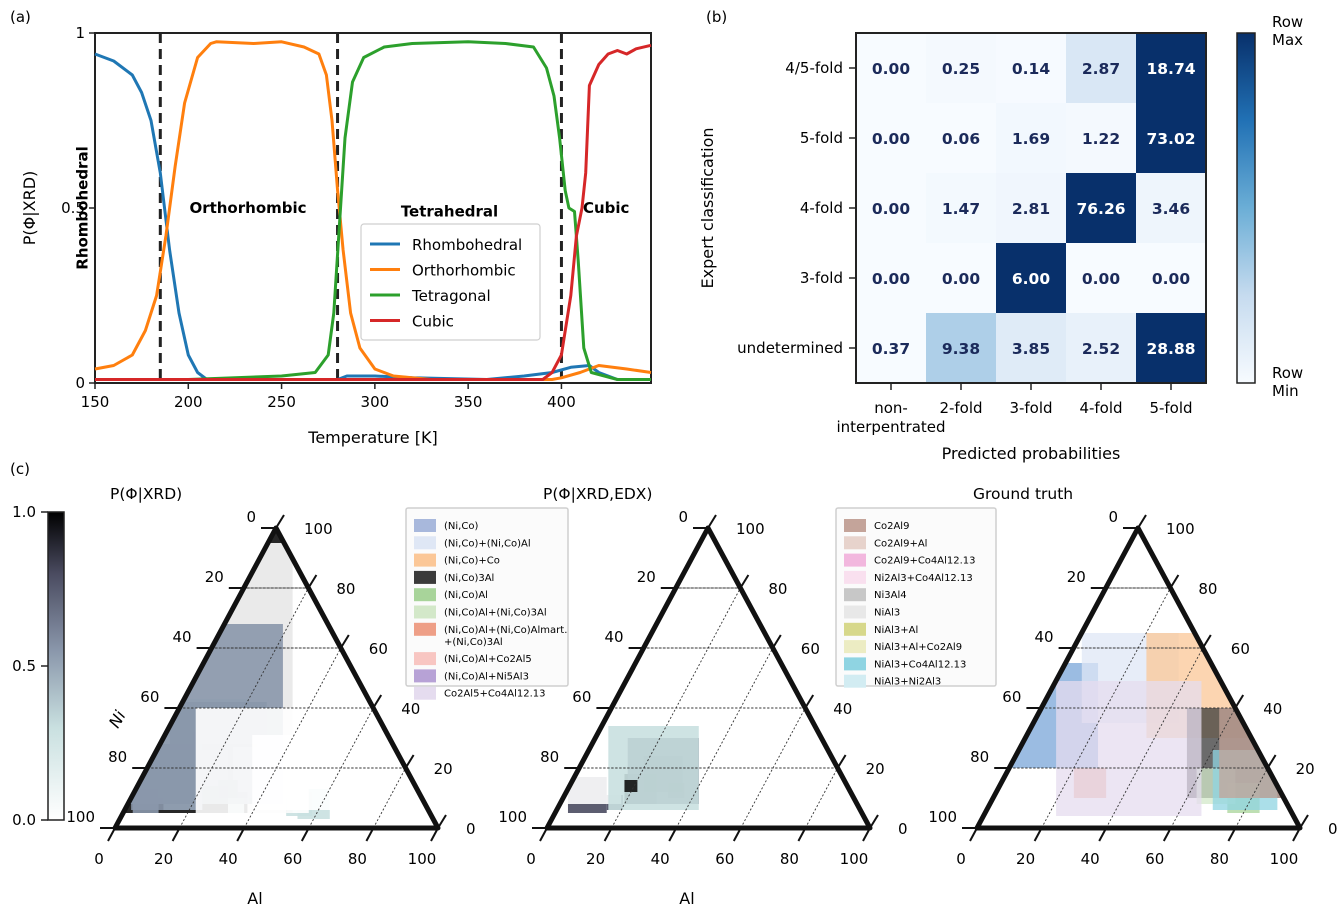 The width and height of the screenshot is (1340, 909). Describe the element at coordinates (1285, 391) in the screenshot. I see `colorbar-min-label: Min` at that location.